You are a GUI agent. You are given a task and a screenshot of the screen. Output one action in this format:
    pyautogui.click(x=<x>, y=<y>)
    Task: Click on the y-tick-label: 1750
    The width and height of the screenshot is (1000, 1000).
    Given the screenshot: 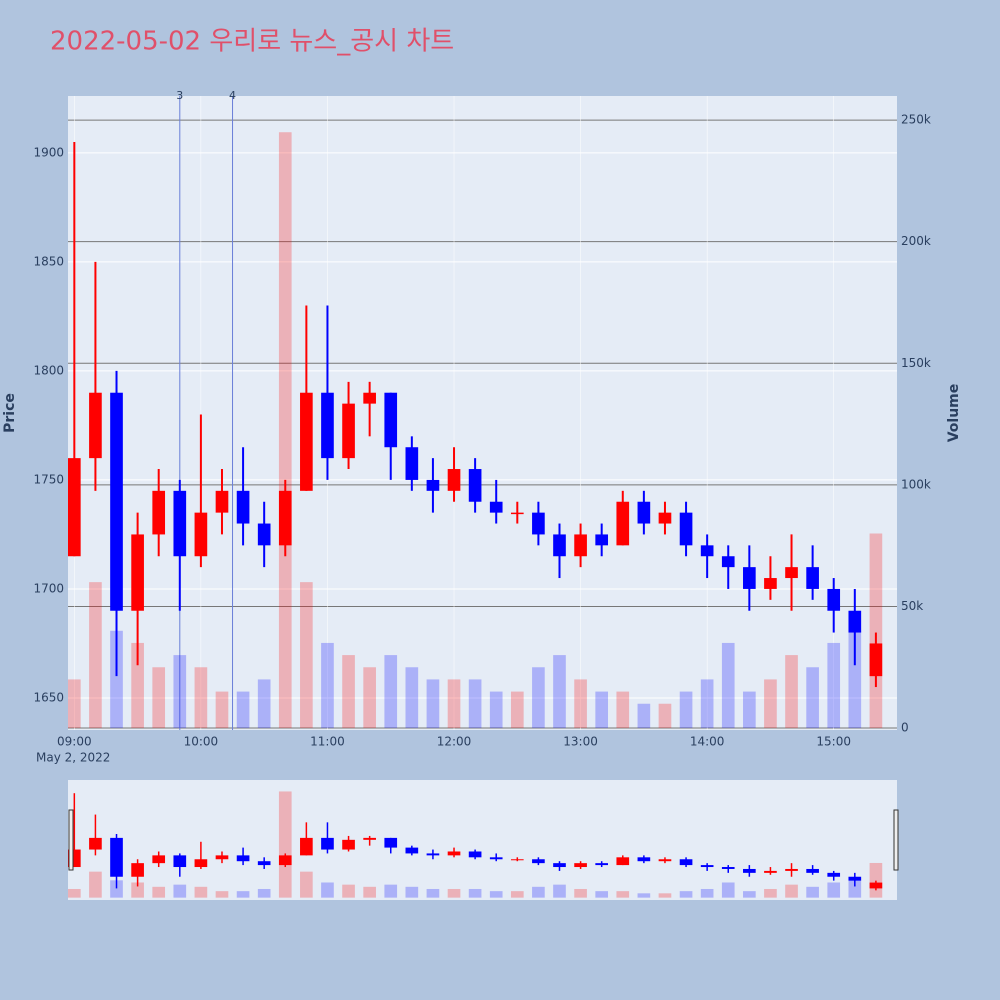 What is the action you would take?
    pyautogui.click(x=48, y=479)
    